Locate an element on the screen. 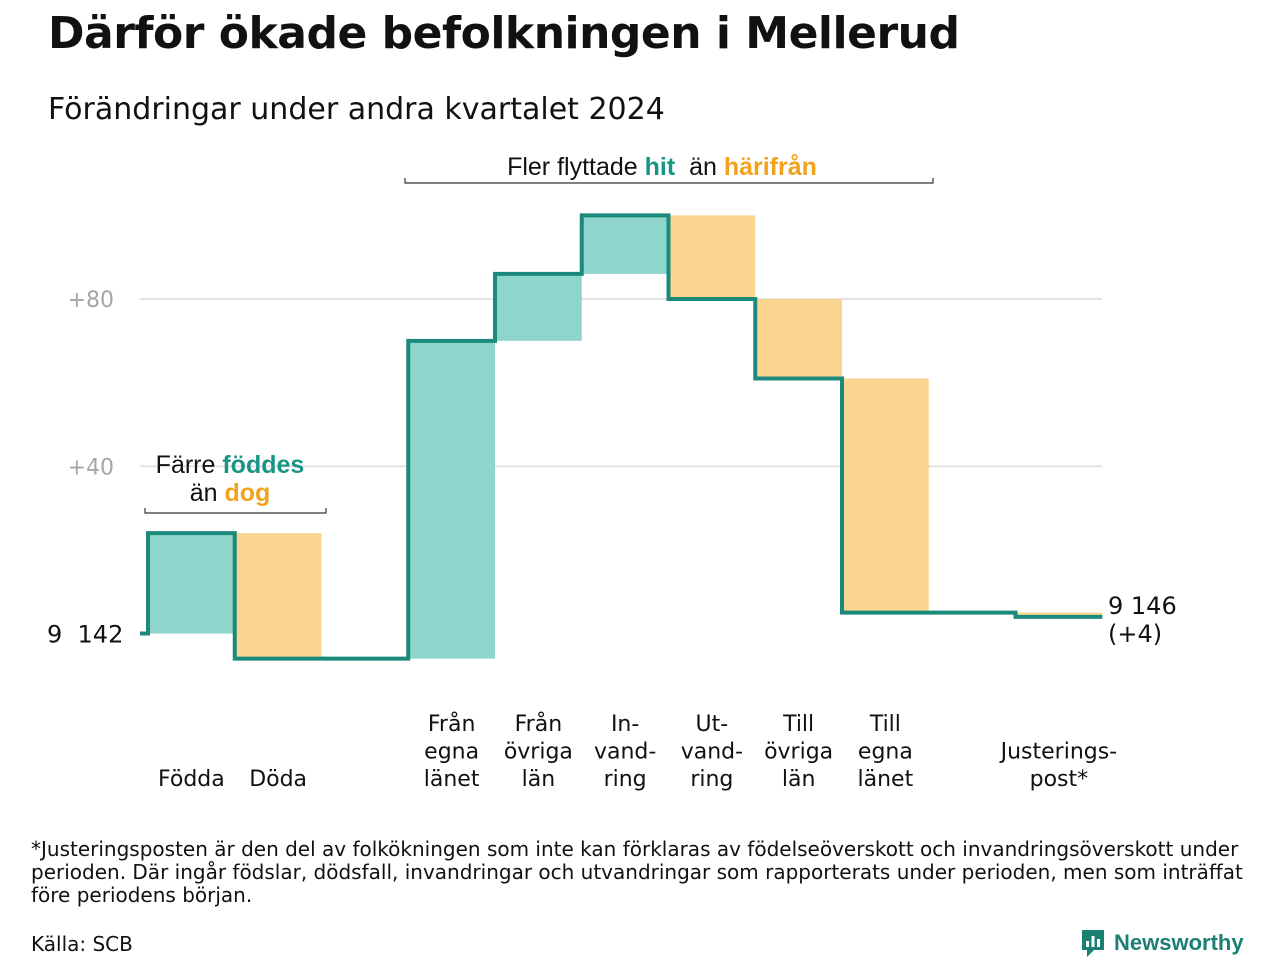  category-label: post* is located at coordinates (1059, 779).